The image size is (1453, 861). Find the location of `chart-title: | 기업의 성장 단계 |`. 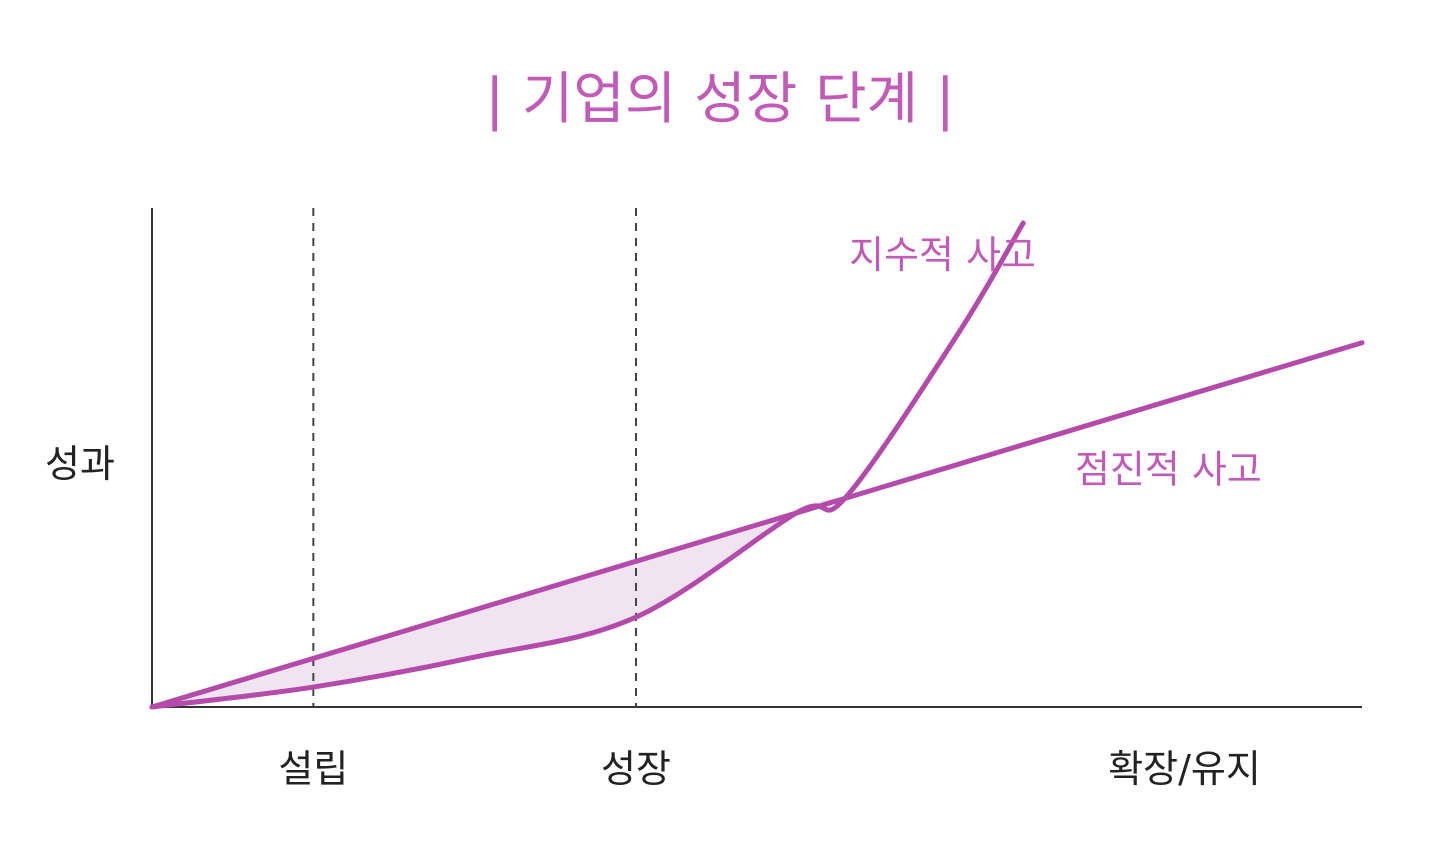

chart-title: | 기업의 성장 단계 | is located at coordinates (720, 99).